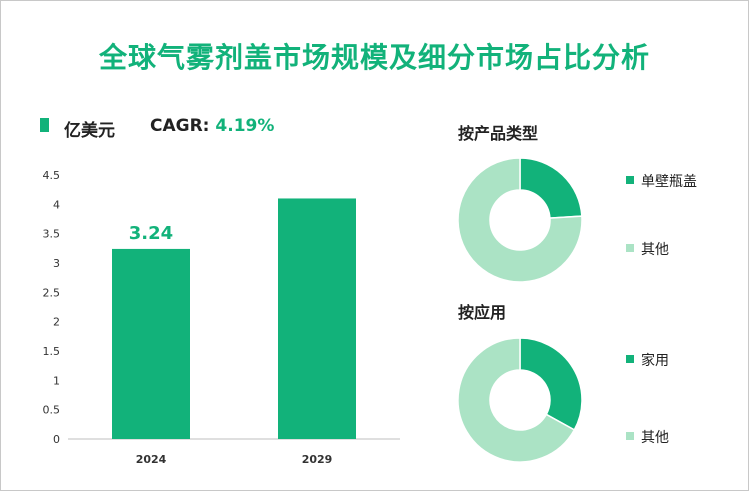  I want to click on pie1-legend-label-0: 单壁瓶盖, so click(669, 182).